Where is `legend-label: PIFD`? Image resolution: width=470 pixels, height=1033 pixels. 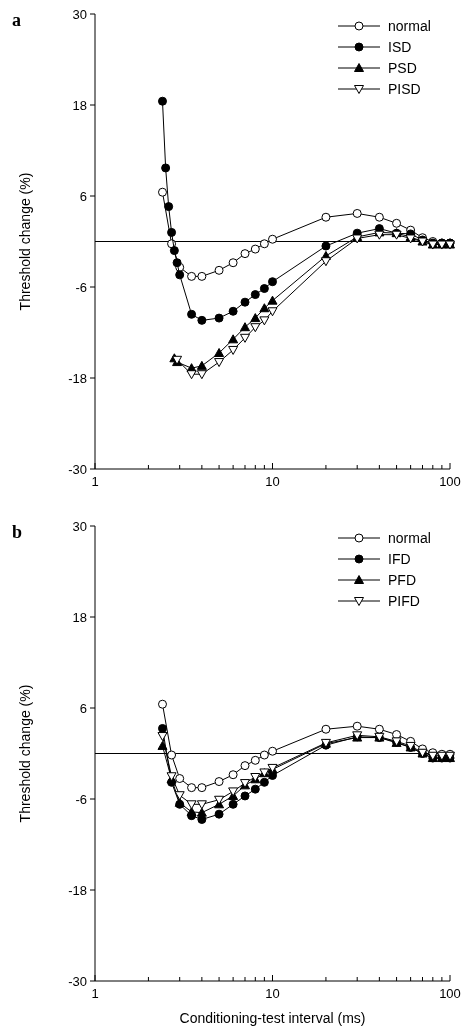
legend-label: PIFD is located at coordinates (404, 600).